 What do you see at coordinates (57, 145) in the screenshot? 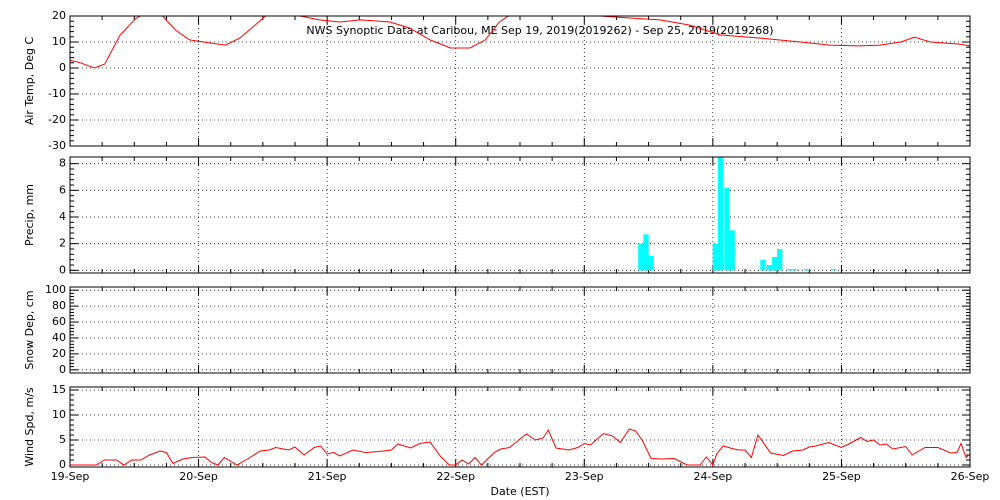
I see `y-tick-label: -30` at bounding box center [57, 145].